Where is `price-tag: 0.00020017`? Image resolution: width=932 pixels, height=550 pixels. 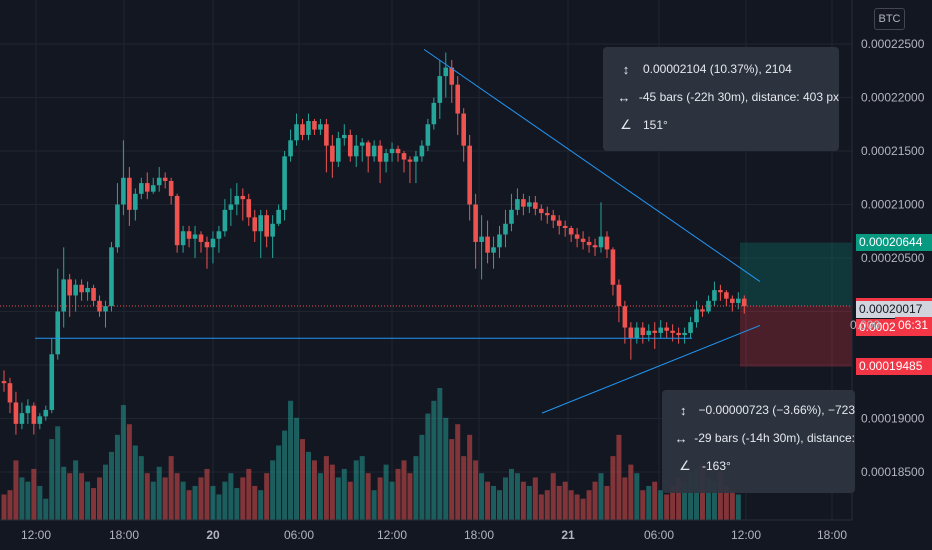
price-tag: 0.00020017 is located at coordinates (894, 310).